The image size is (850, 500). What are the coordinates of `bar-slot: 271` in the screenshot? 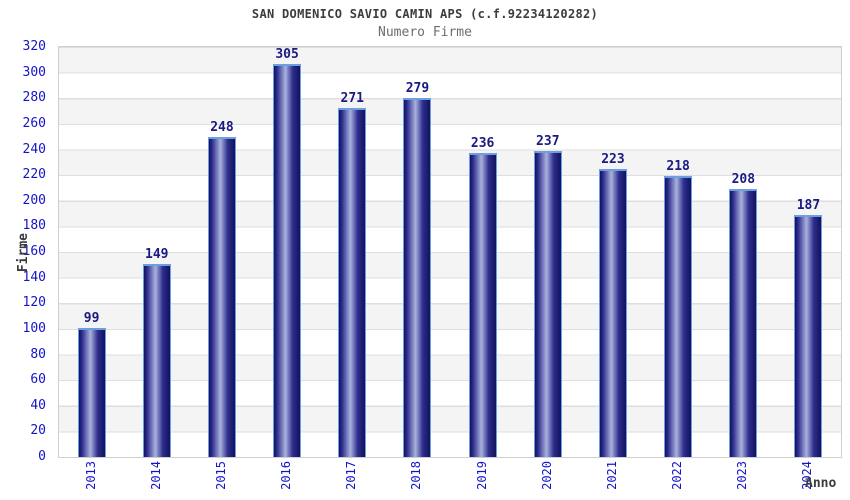 It's located at (352, 252).